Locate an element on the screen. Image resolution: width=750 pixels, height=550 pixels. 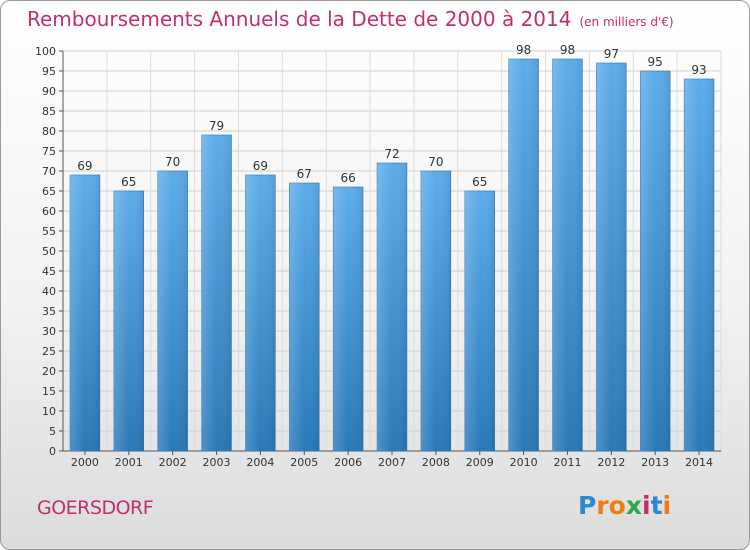
logo-letter: t is located at coordinates (656, 505).